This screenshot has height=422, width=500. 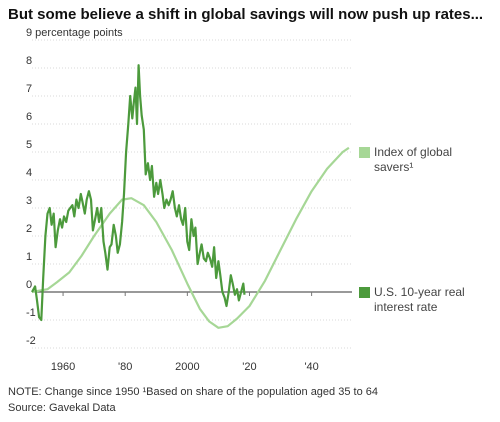 I want to click on x-tick-label: '40, so click(x=311, y=367).